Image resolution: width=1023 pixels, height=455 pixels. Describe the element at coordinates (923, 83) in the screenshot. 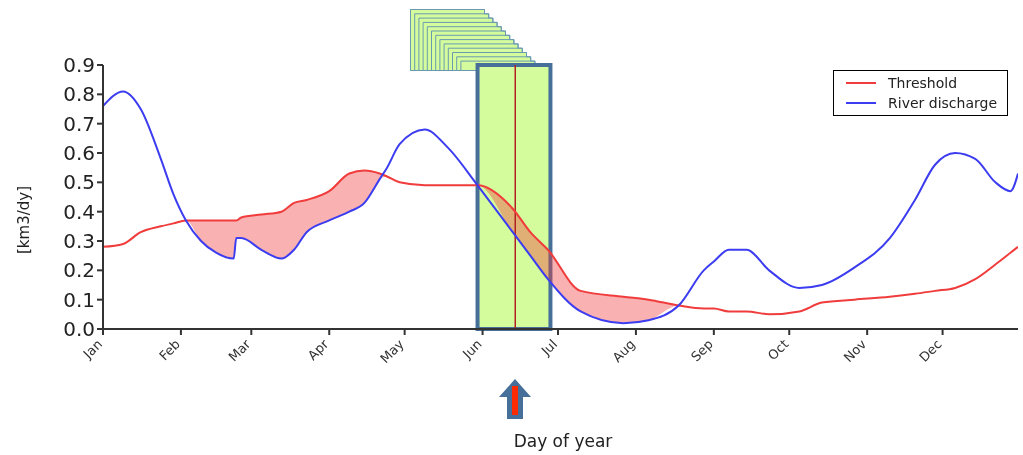

I see `legend-label: Threshold` at that location.